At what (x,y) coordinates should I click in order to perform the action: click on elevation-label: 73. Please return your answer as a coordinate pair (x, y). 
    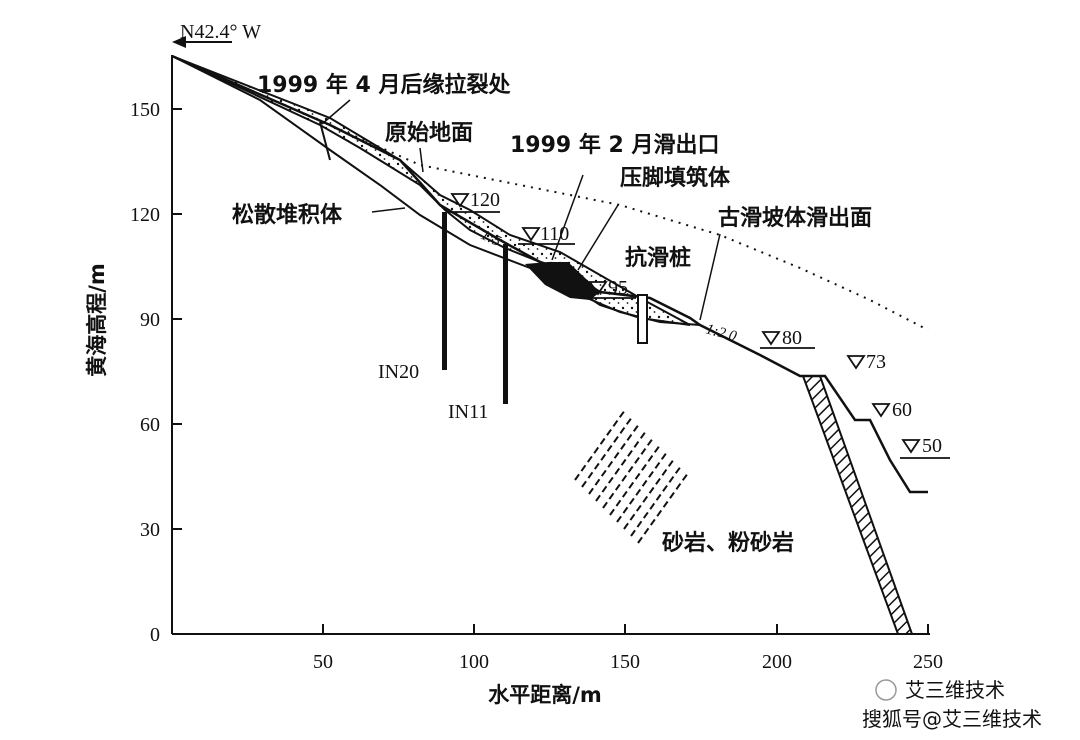
    Looking at the image, I should click on (876, 362).